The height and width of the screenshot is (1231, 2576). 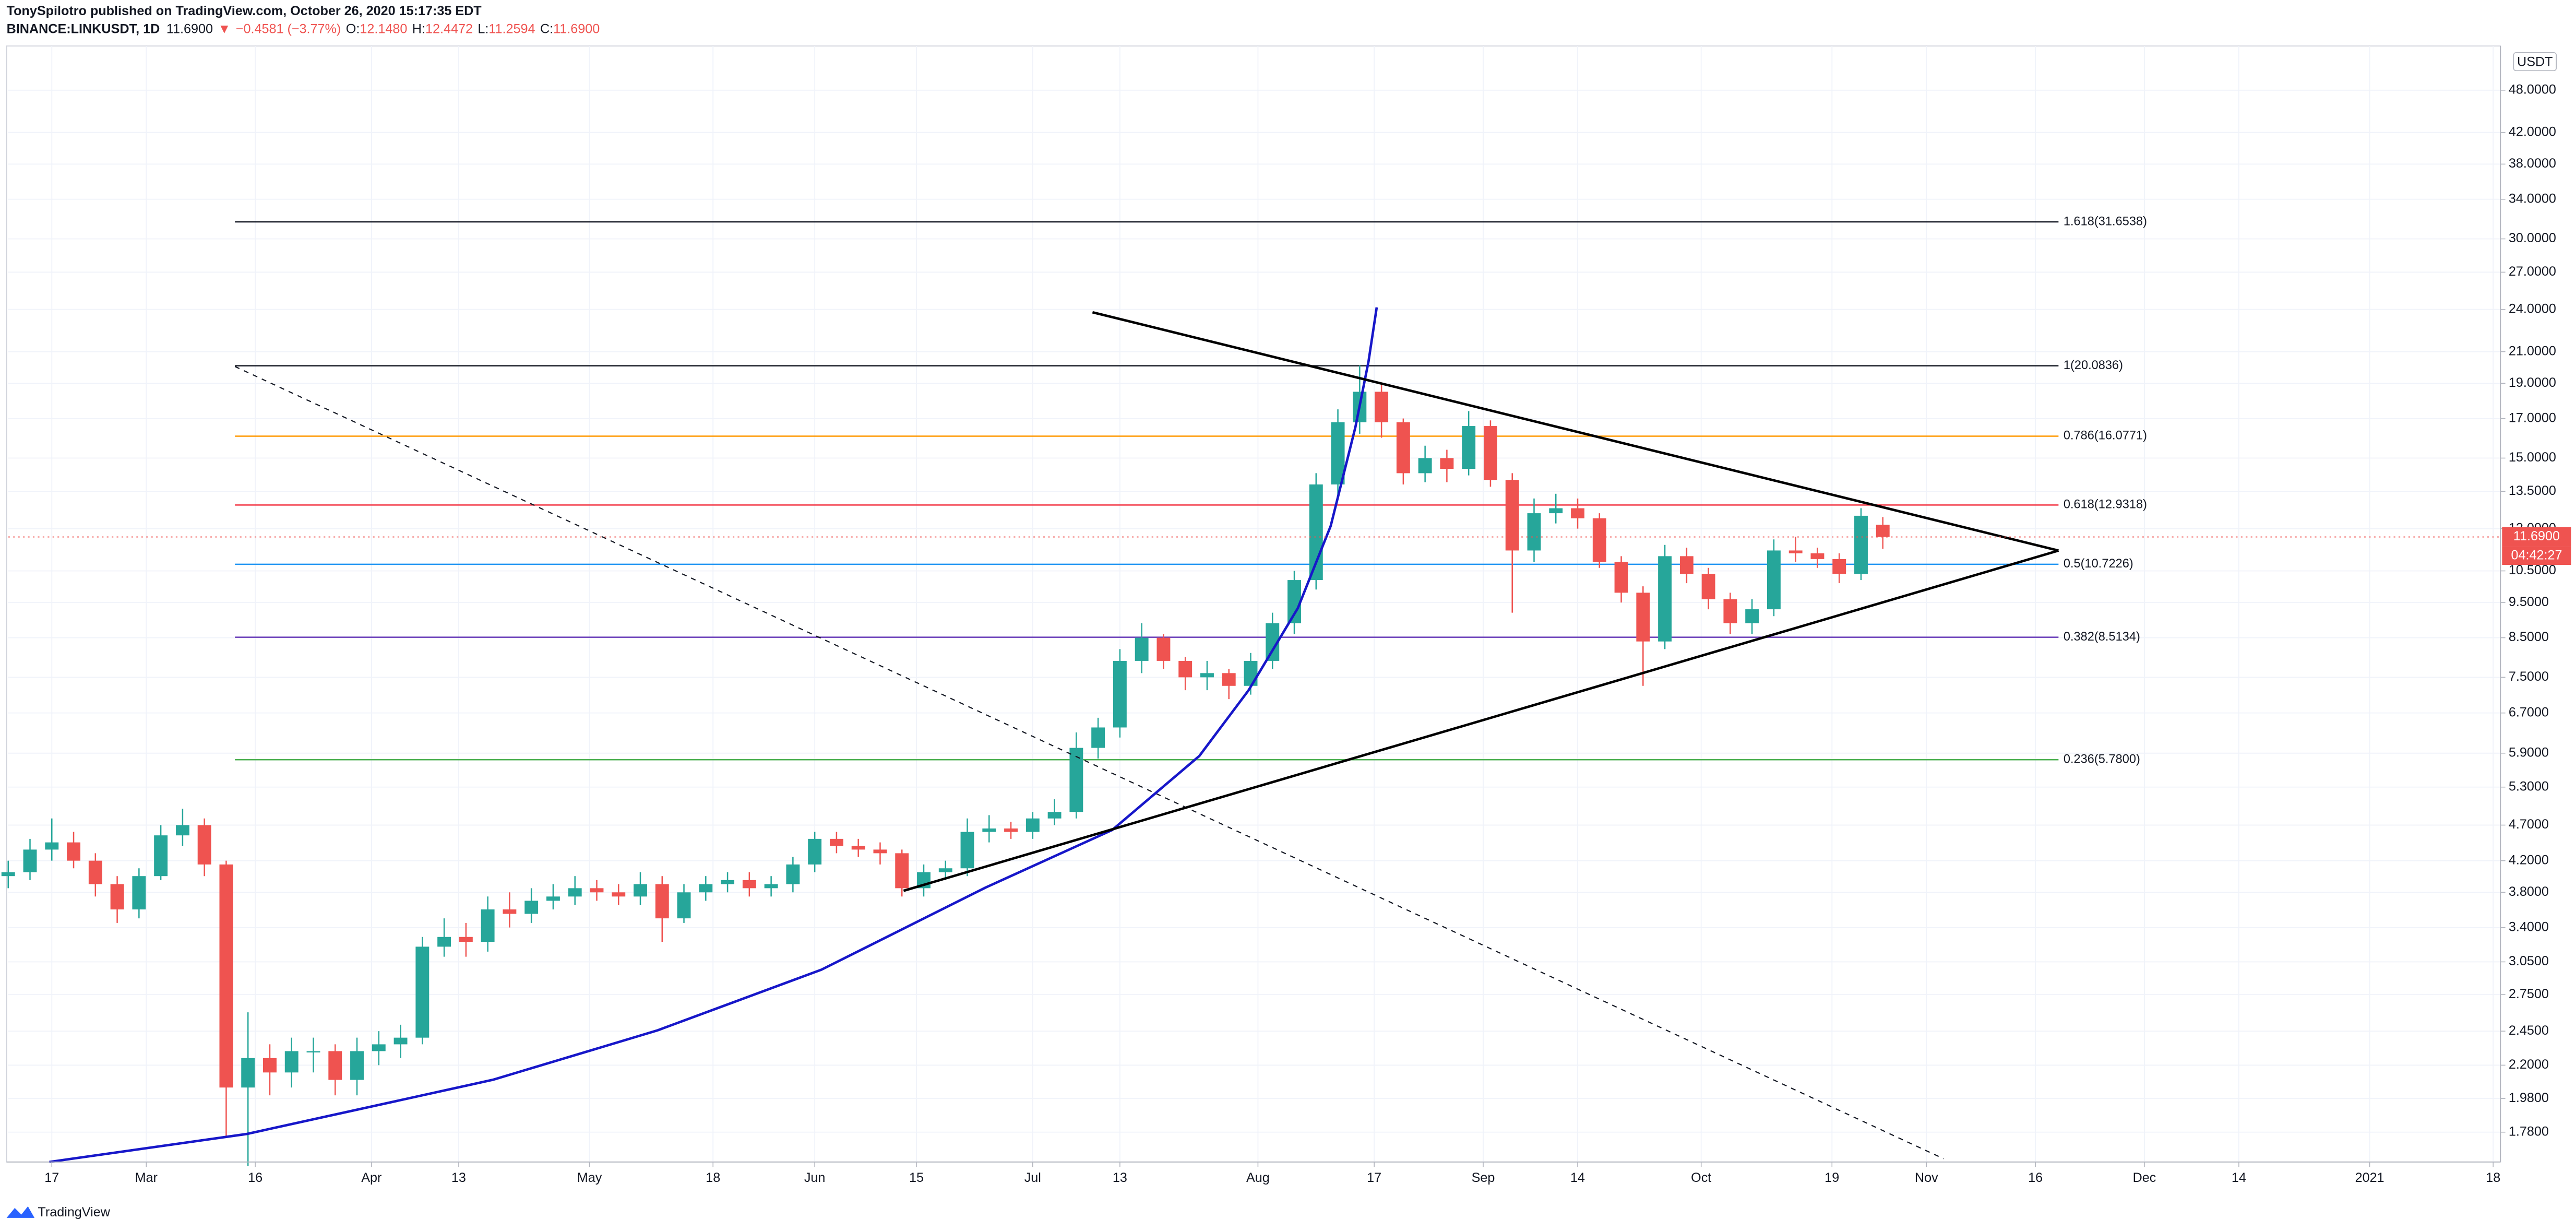 I want to click on y-tick-label: 42.0000, so click(x=2532, y=131).